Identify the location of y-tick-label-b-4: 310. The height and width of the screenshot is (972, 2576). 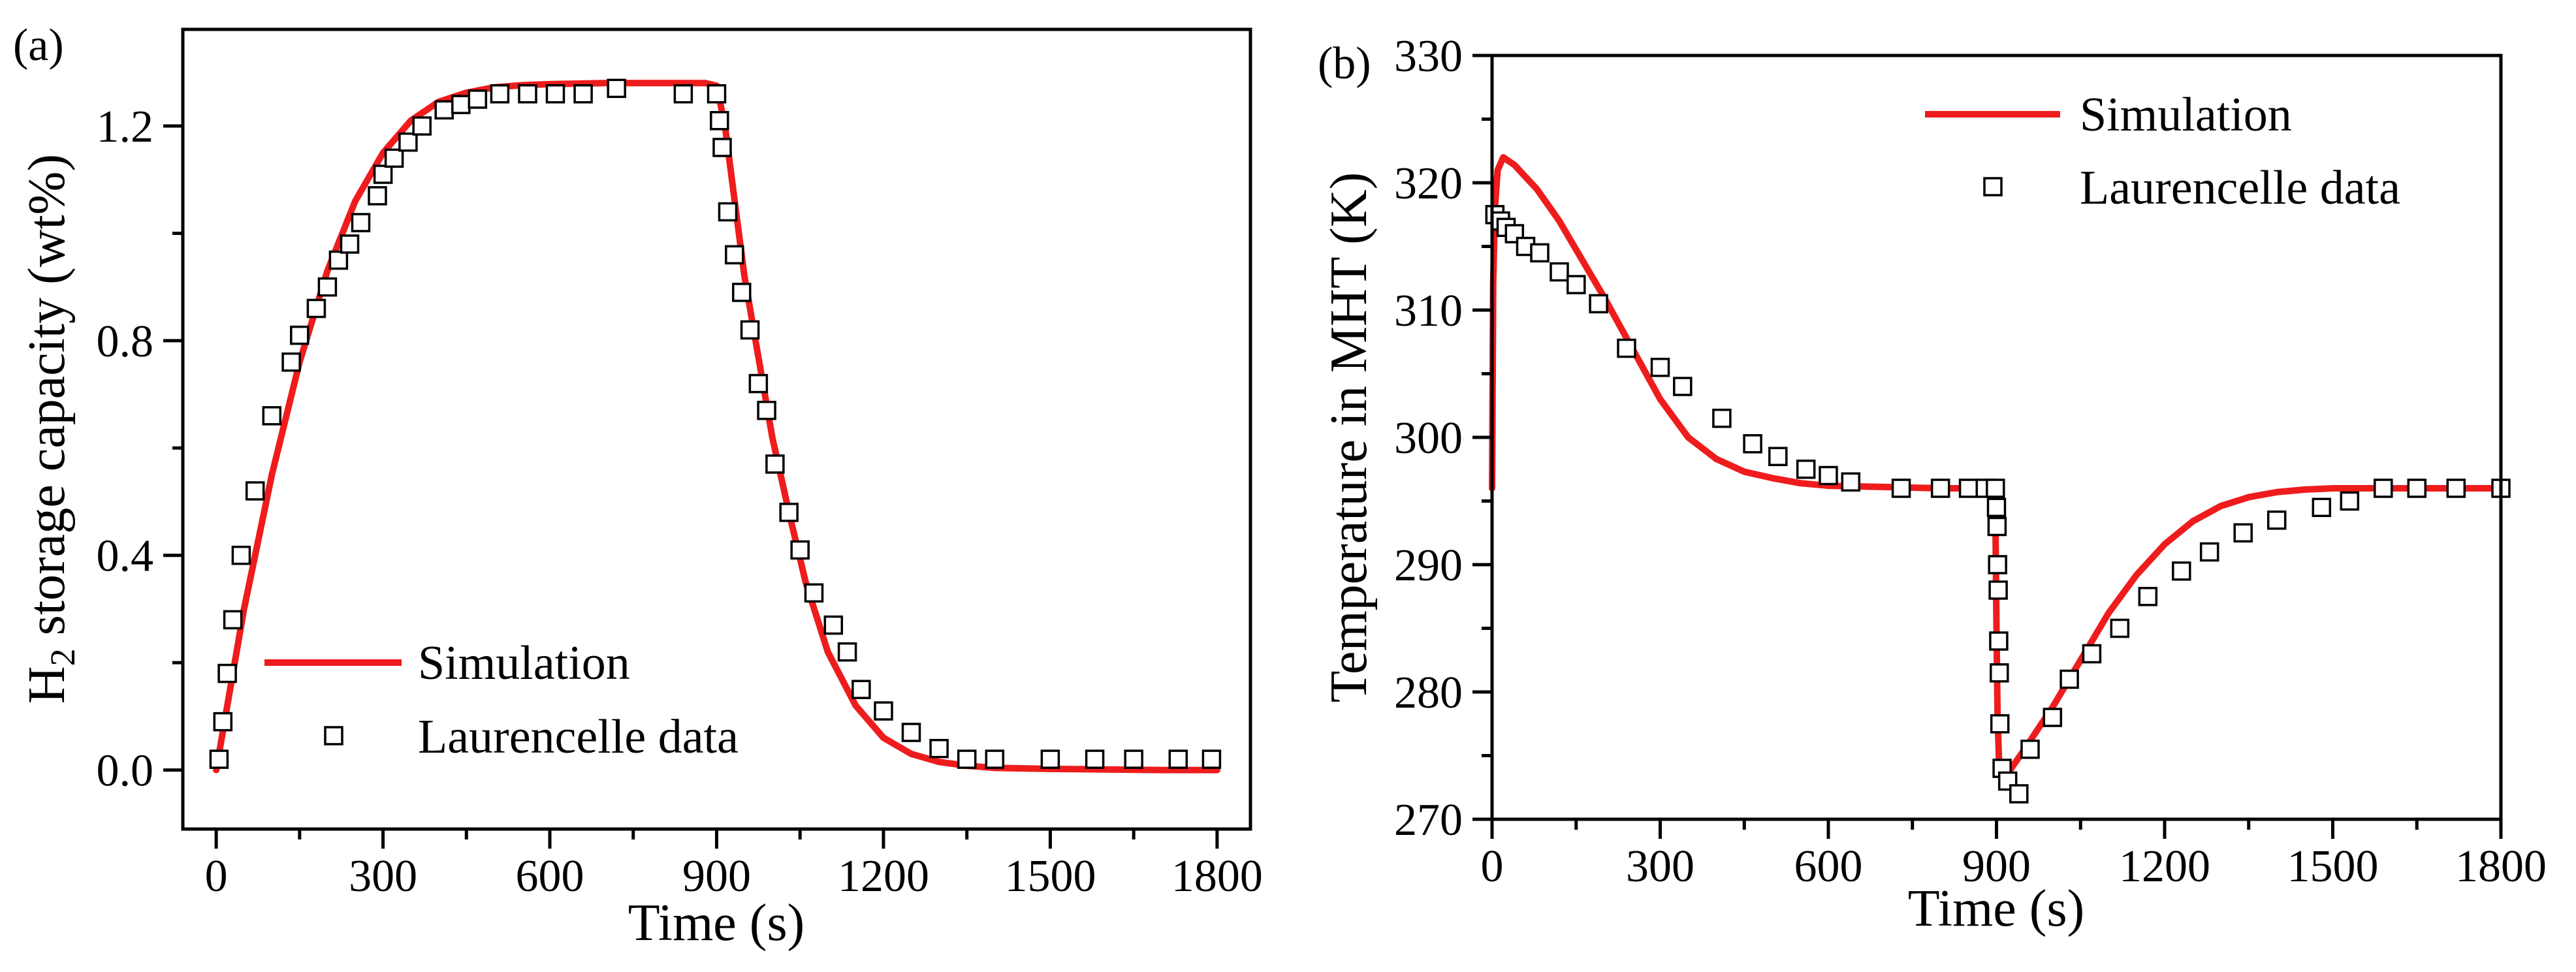
(1428, 311).